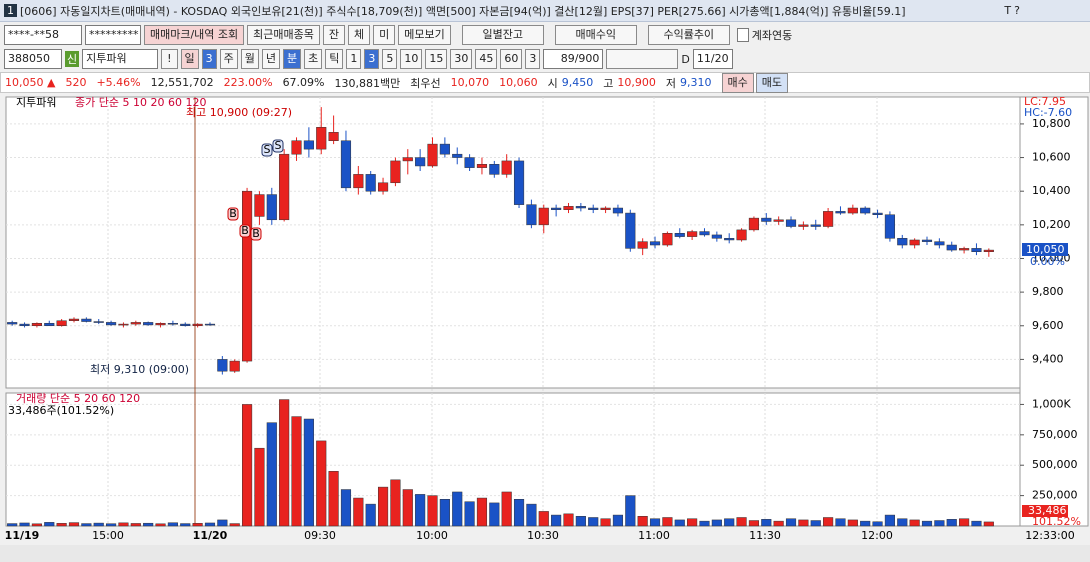 The height and width of the screenshot is (562, 1090). I want to click on quote-item: 520, so click(76, 82).